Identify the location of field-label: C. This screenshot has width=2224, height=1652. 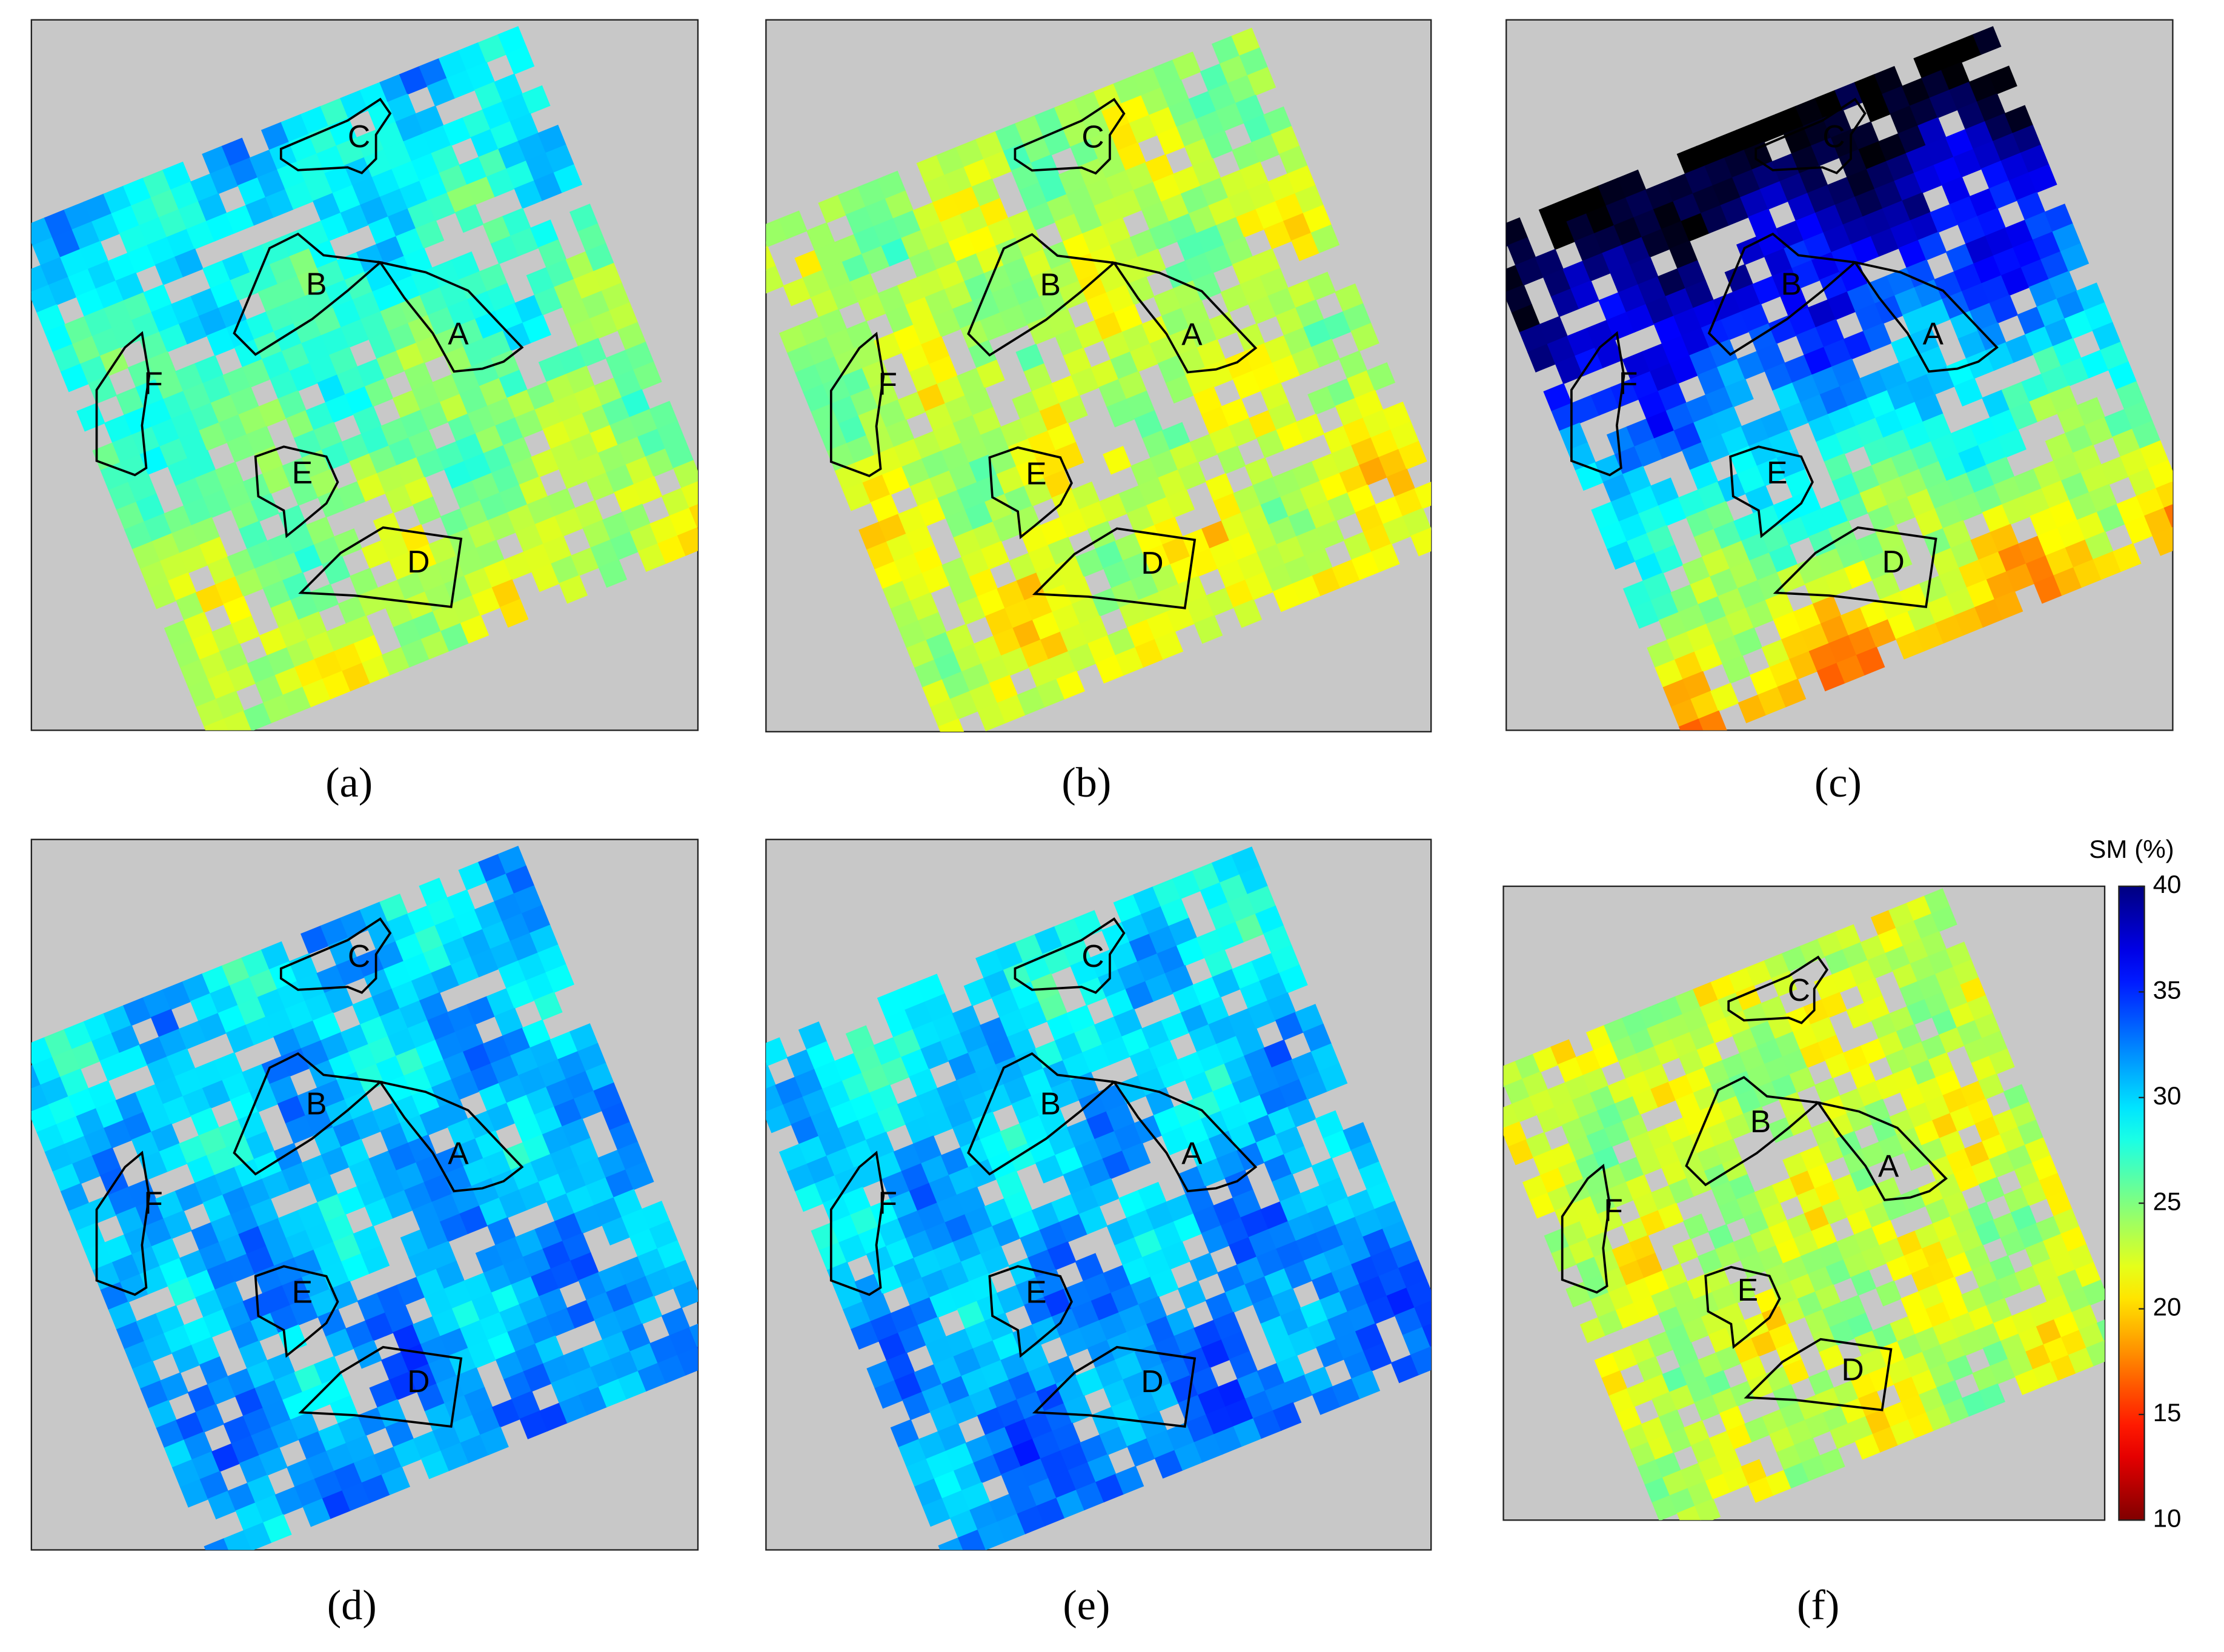
(1092, 137).